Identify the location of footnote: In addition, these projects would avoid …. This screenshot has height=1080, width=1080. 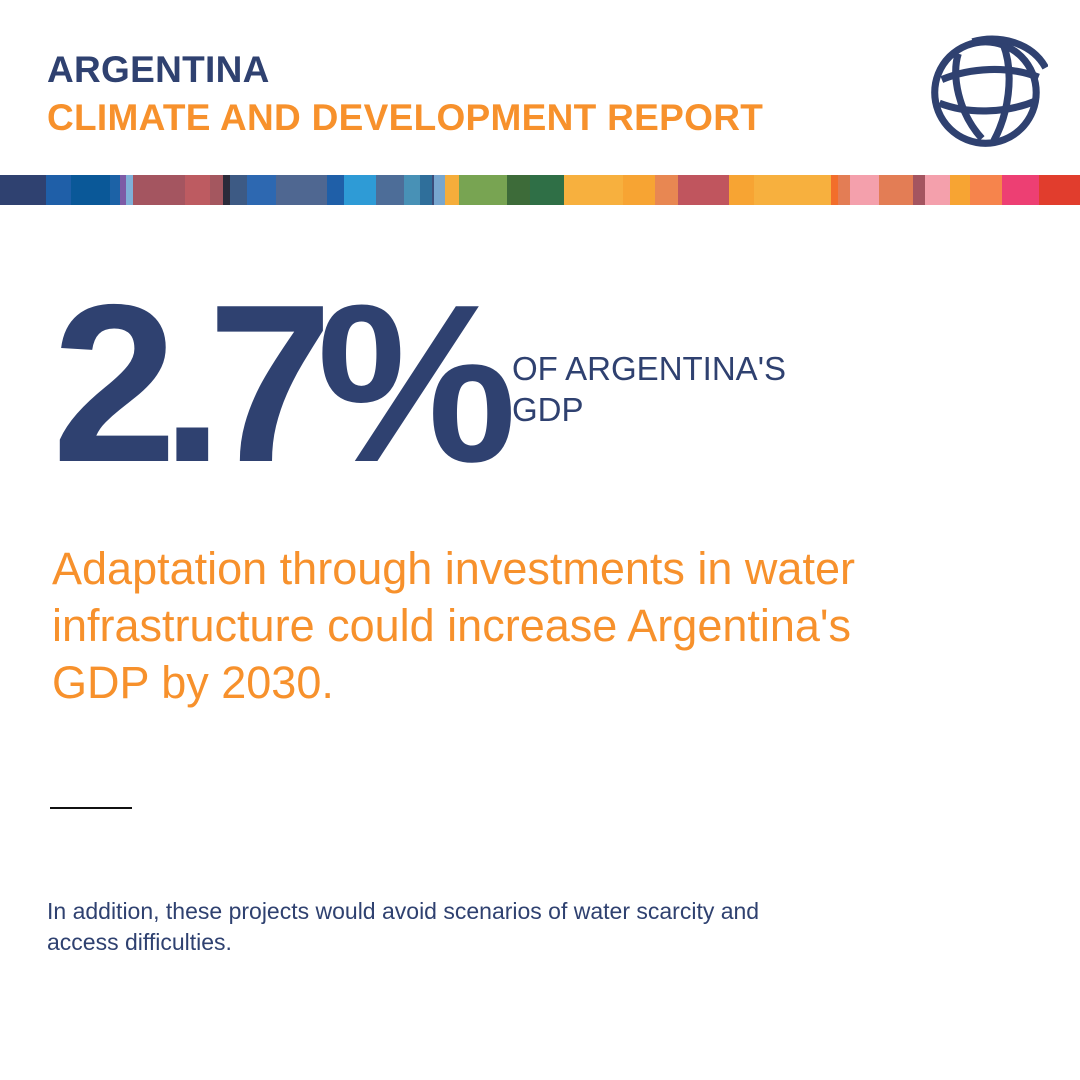
(403, 926).